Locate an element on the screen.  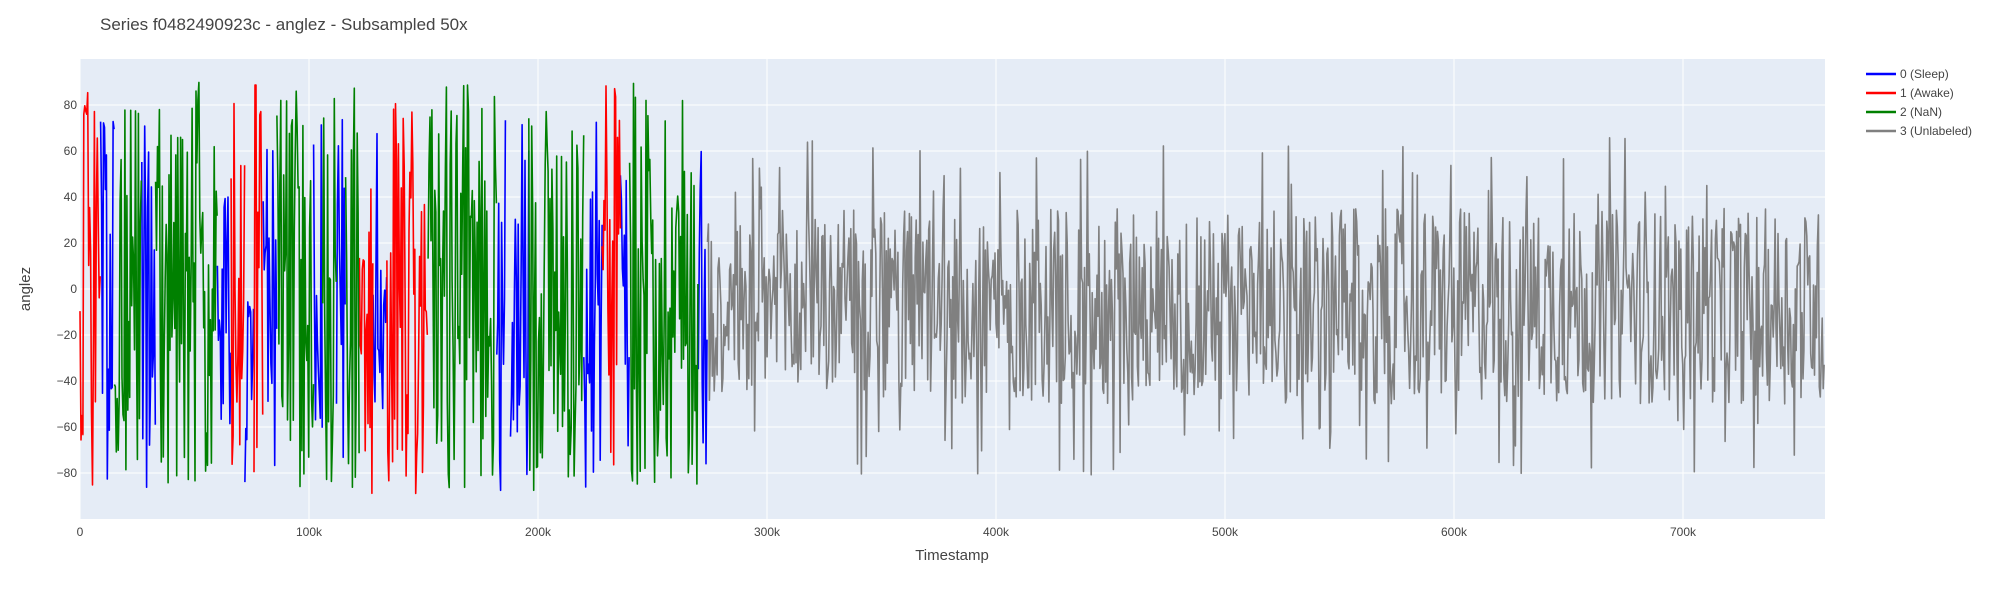
legend-label: 1 (Awake) is located at coordinates (1927, 93).